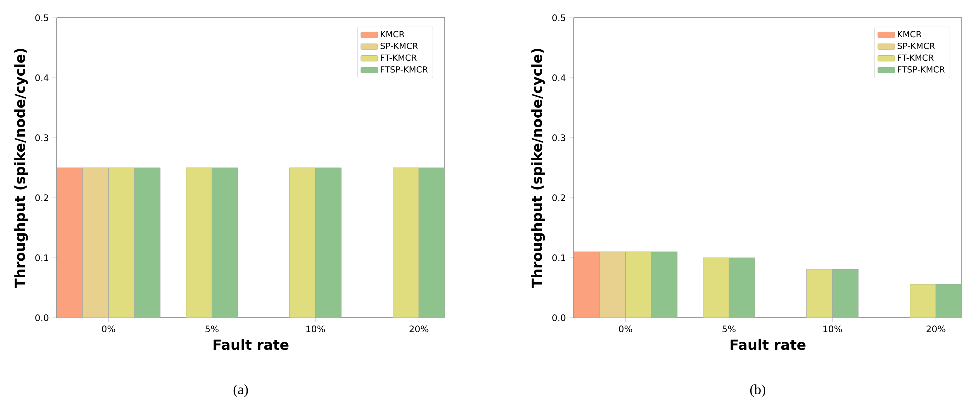  I want to click on text: (b), so click(758, 391).